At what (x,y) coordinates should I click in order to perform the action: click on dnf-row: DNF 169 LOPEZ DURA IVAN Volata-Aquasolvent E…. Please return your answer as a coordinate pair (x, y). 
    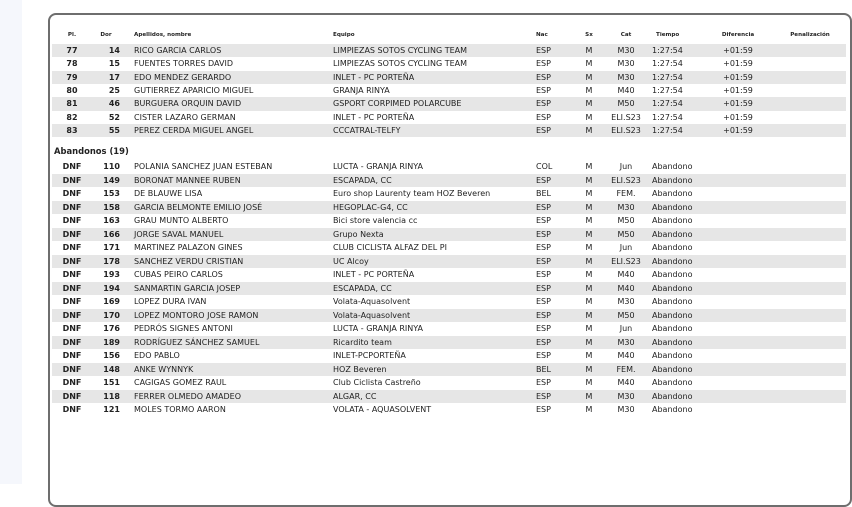
    Looking at the image, I should click on (449, 301).